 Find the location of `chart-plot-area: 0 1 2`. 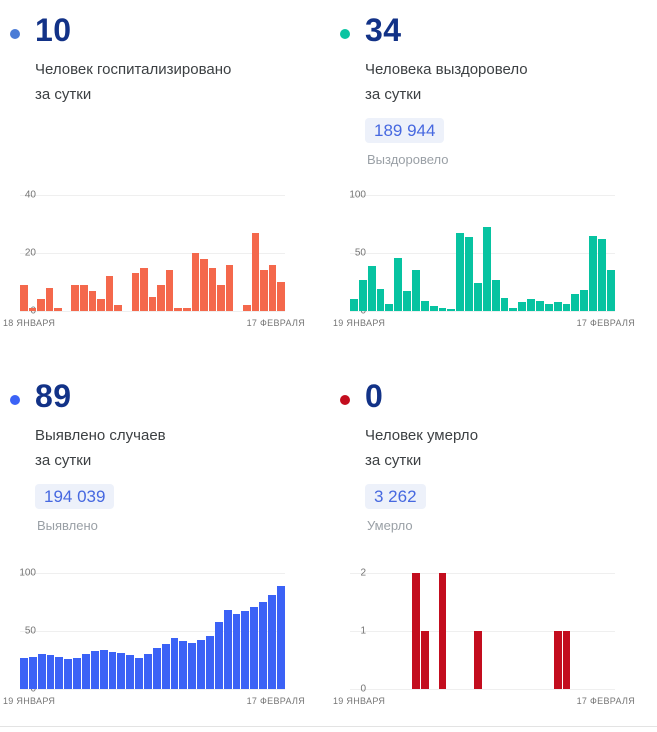

chart-plot-area: 0 1 2 is located at coordinates (482, 631).